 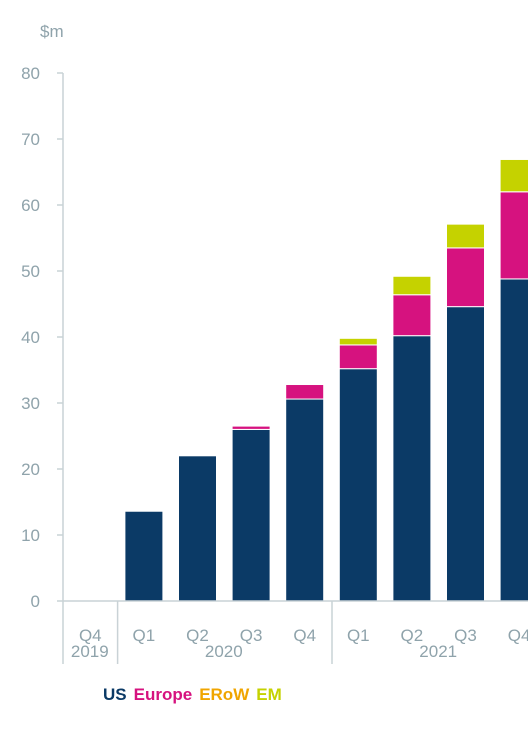 What do you see at coordinates (115, 694) in the screenshot?
I see `legend-item-us: US` at bounding box center [115, 694].